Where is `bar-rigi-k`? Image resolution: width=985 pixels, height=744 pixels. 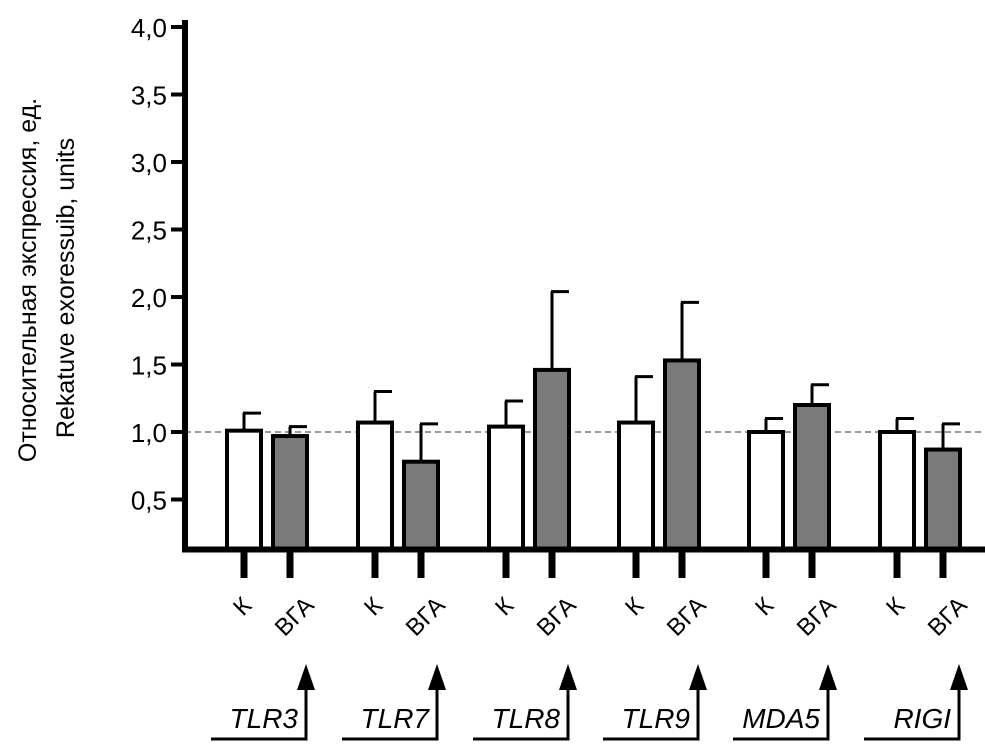
bar-rigi-k is located at coordinates (897, 491).